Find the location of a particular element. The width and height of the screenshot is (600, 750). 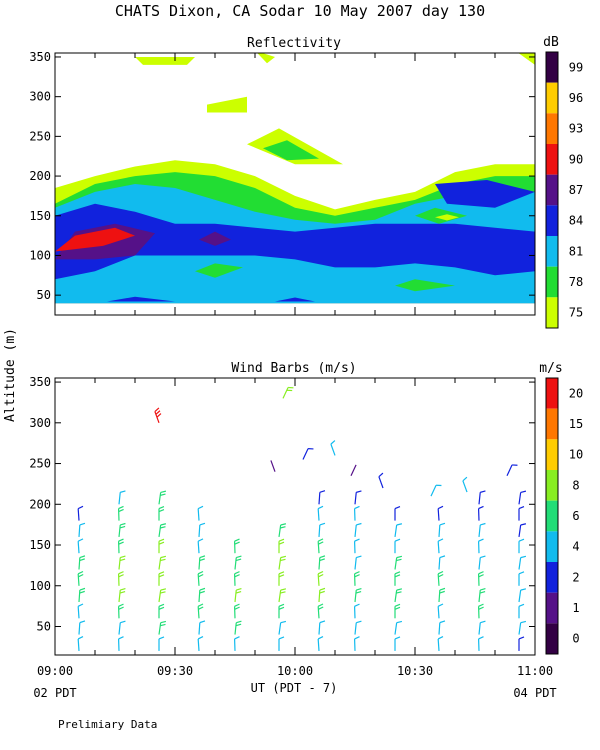

colorbar-label: 90 is located at coordinates (576, 159).